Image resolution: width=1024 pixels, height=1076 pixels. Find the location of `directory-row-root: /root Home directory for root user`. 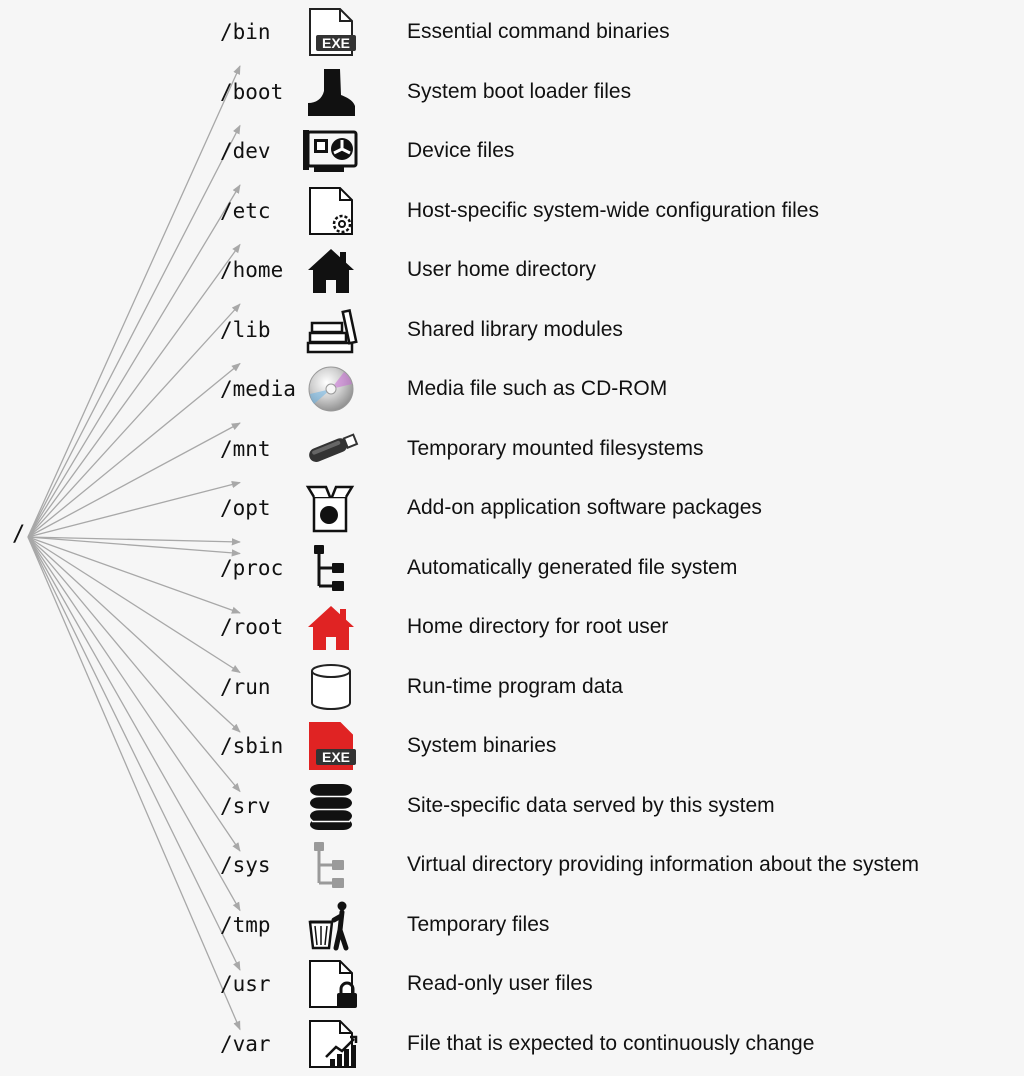

directory-row-root: /root Home directory for root user is located at coordinates (512, 627).